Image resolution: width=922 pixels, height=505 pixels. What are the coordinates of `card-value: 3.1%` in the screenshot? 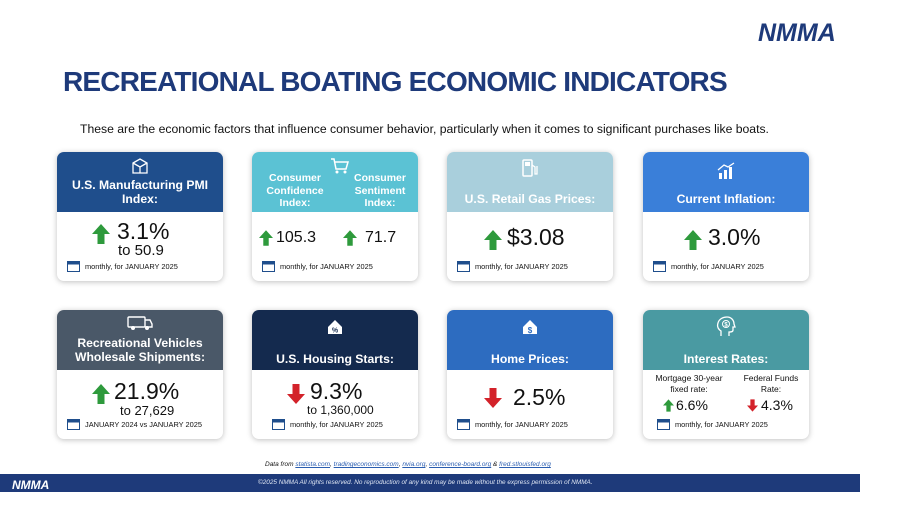 It's located at (143, 231).